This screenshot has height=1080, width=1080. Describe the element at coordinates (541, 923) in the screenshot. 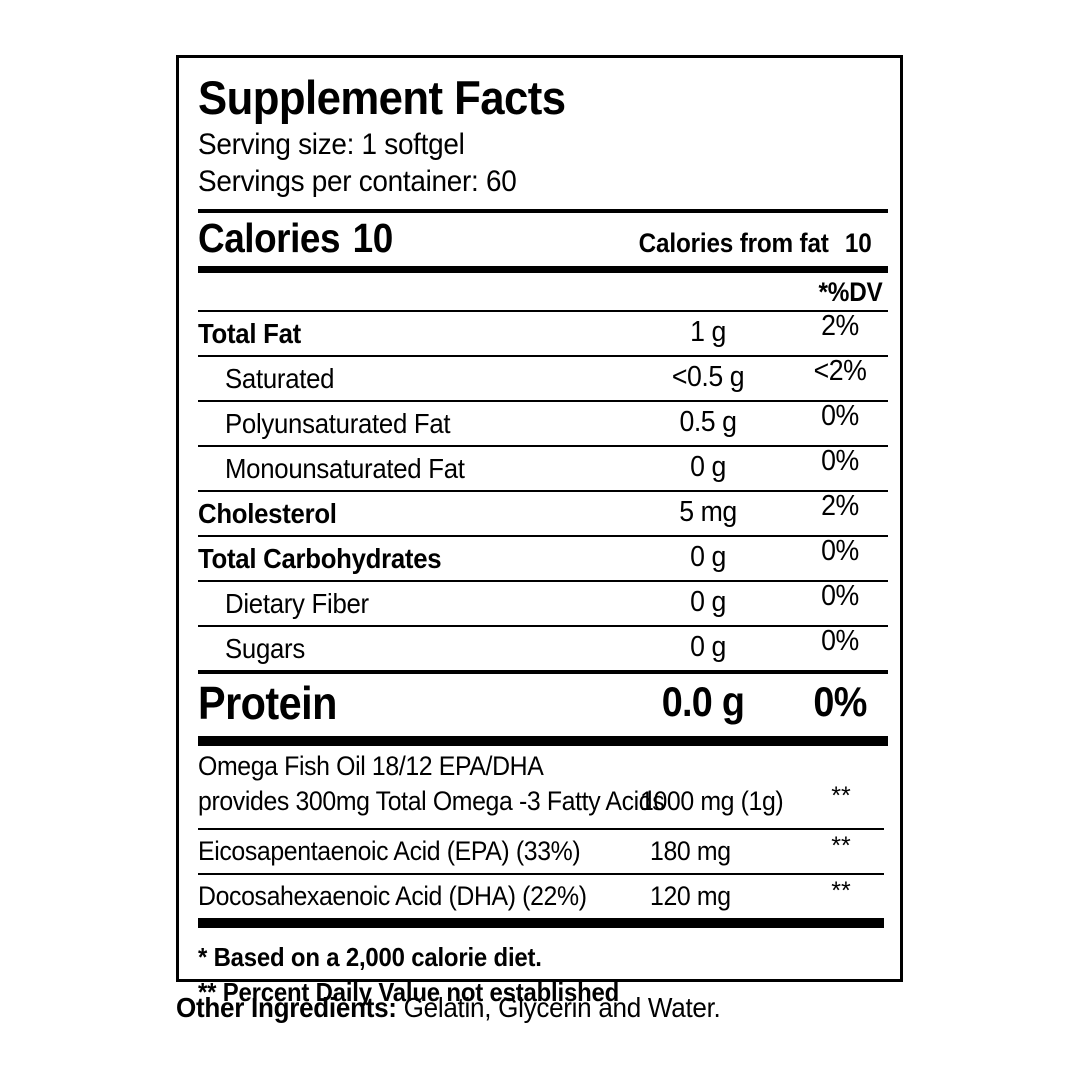

I see `rule-below-ingredients` at that location.